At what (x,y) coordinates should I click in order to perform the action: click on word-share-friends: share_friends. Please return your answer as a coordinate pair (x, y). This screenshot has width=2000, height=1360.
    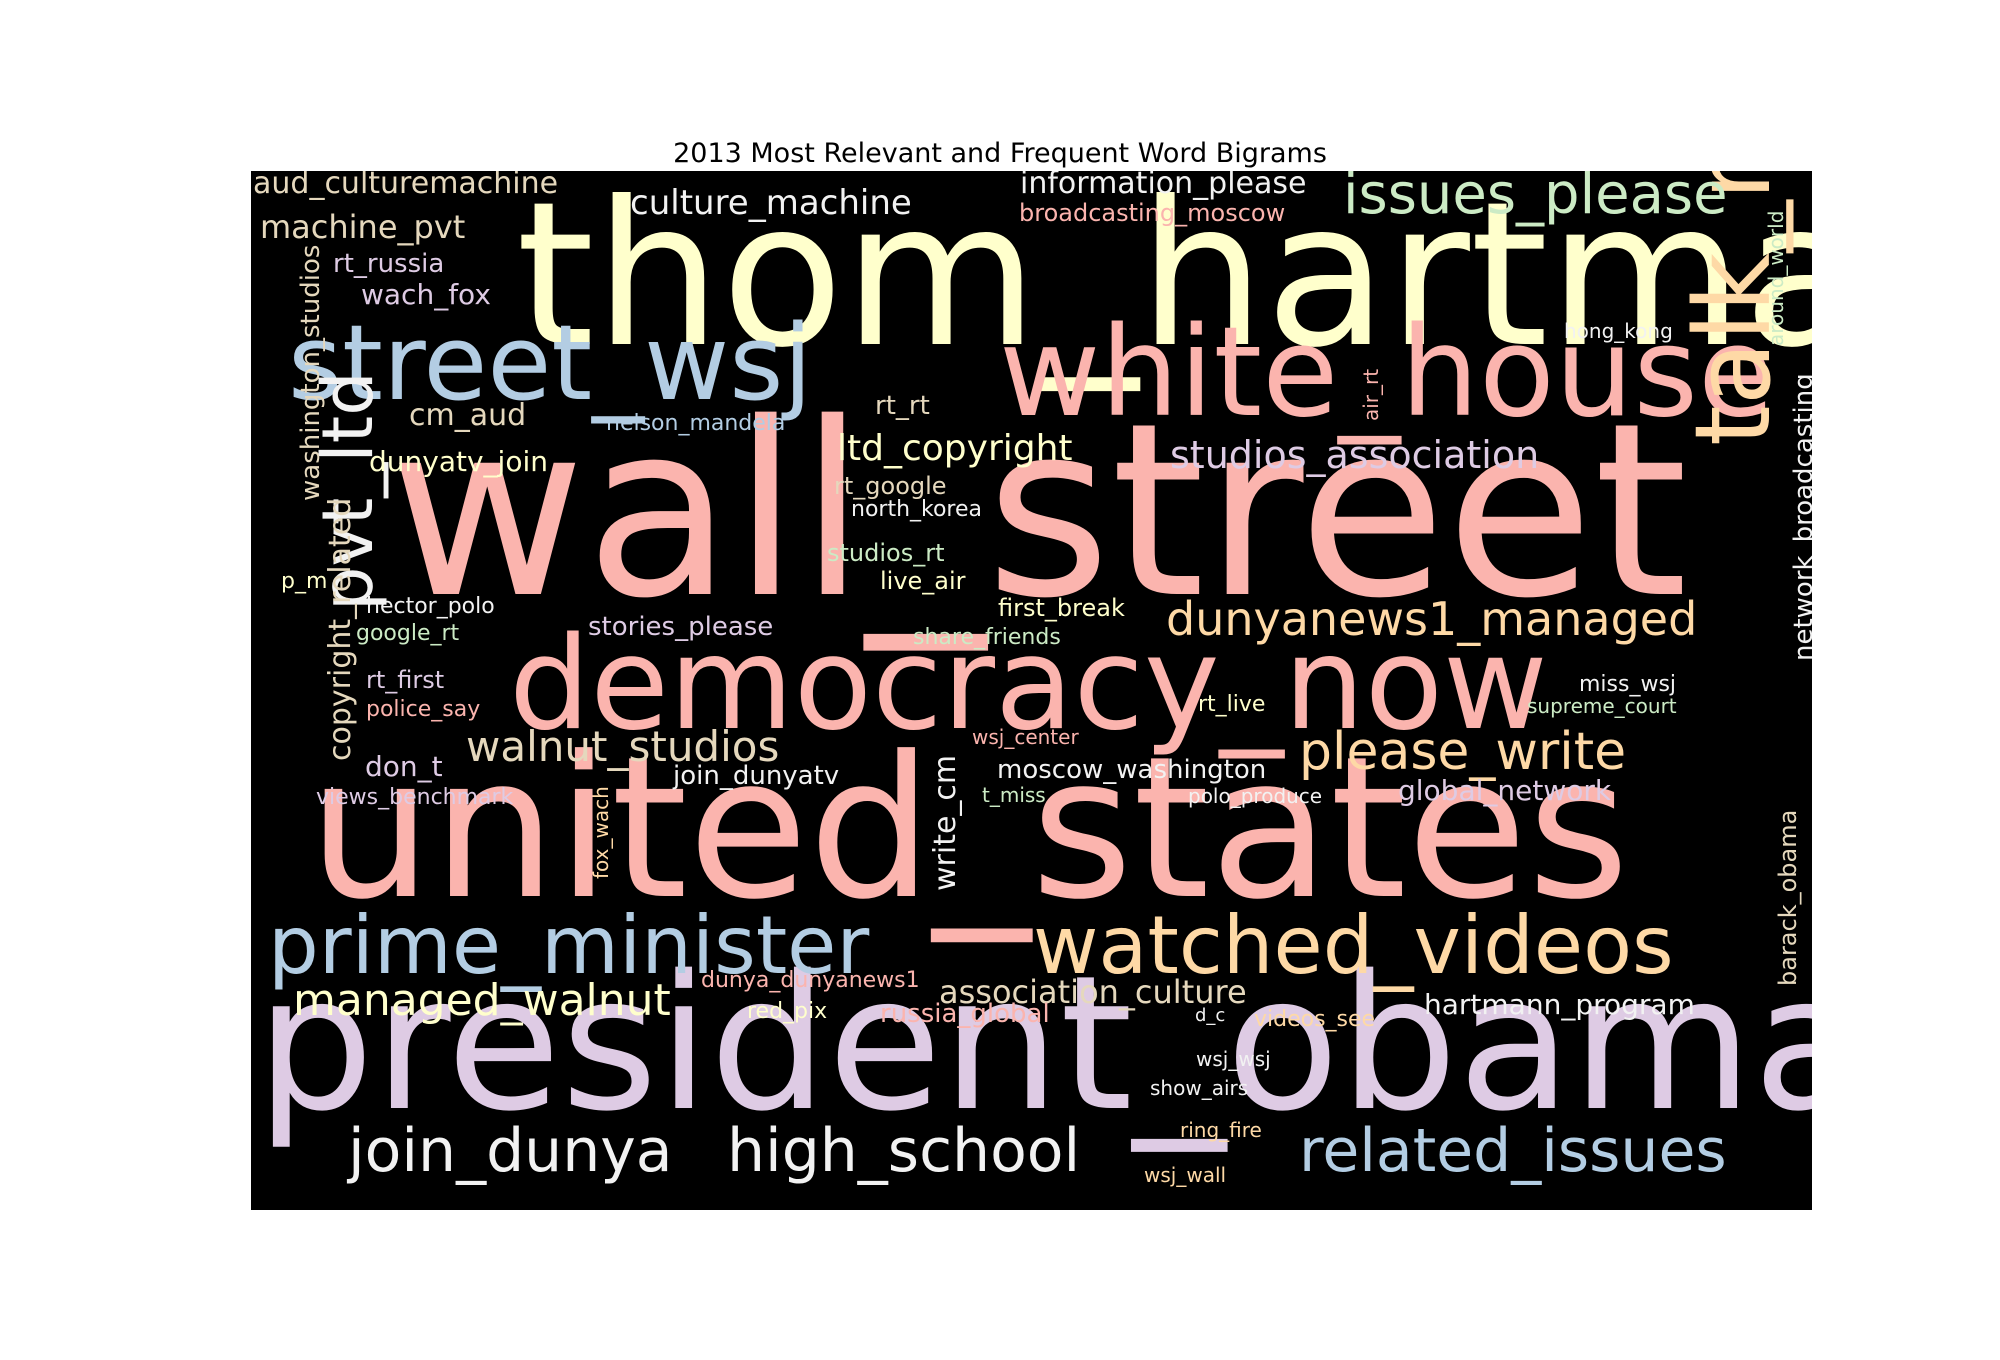
    Looking at the image, I should click on (987, 637).